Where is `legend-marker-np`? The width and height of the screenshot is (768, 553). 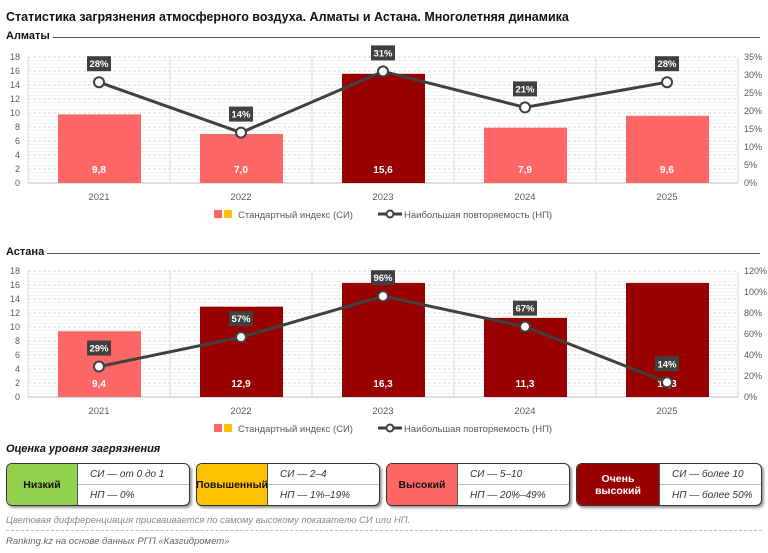
legend-marker-np is located at coordinates (390, 214).